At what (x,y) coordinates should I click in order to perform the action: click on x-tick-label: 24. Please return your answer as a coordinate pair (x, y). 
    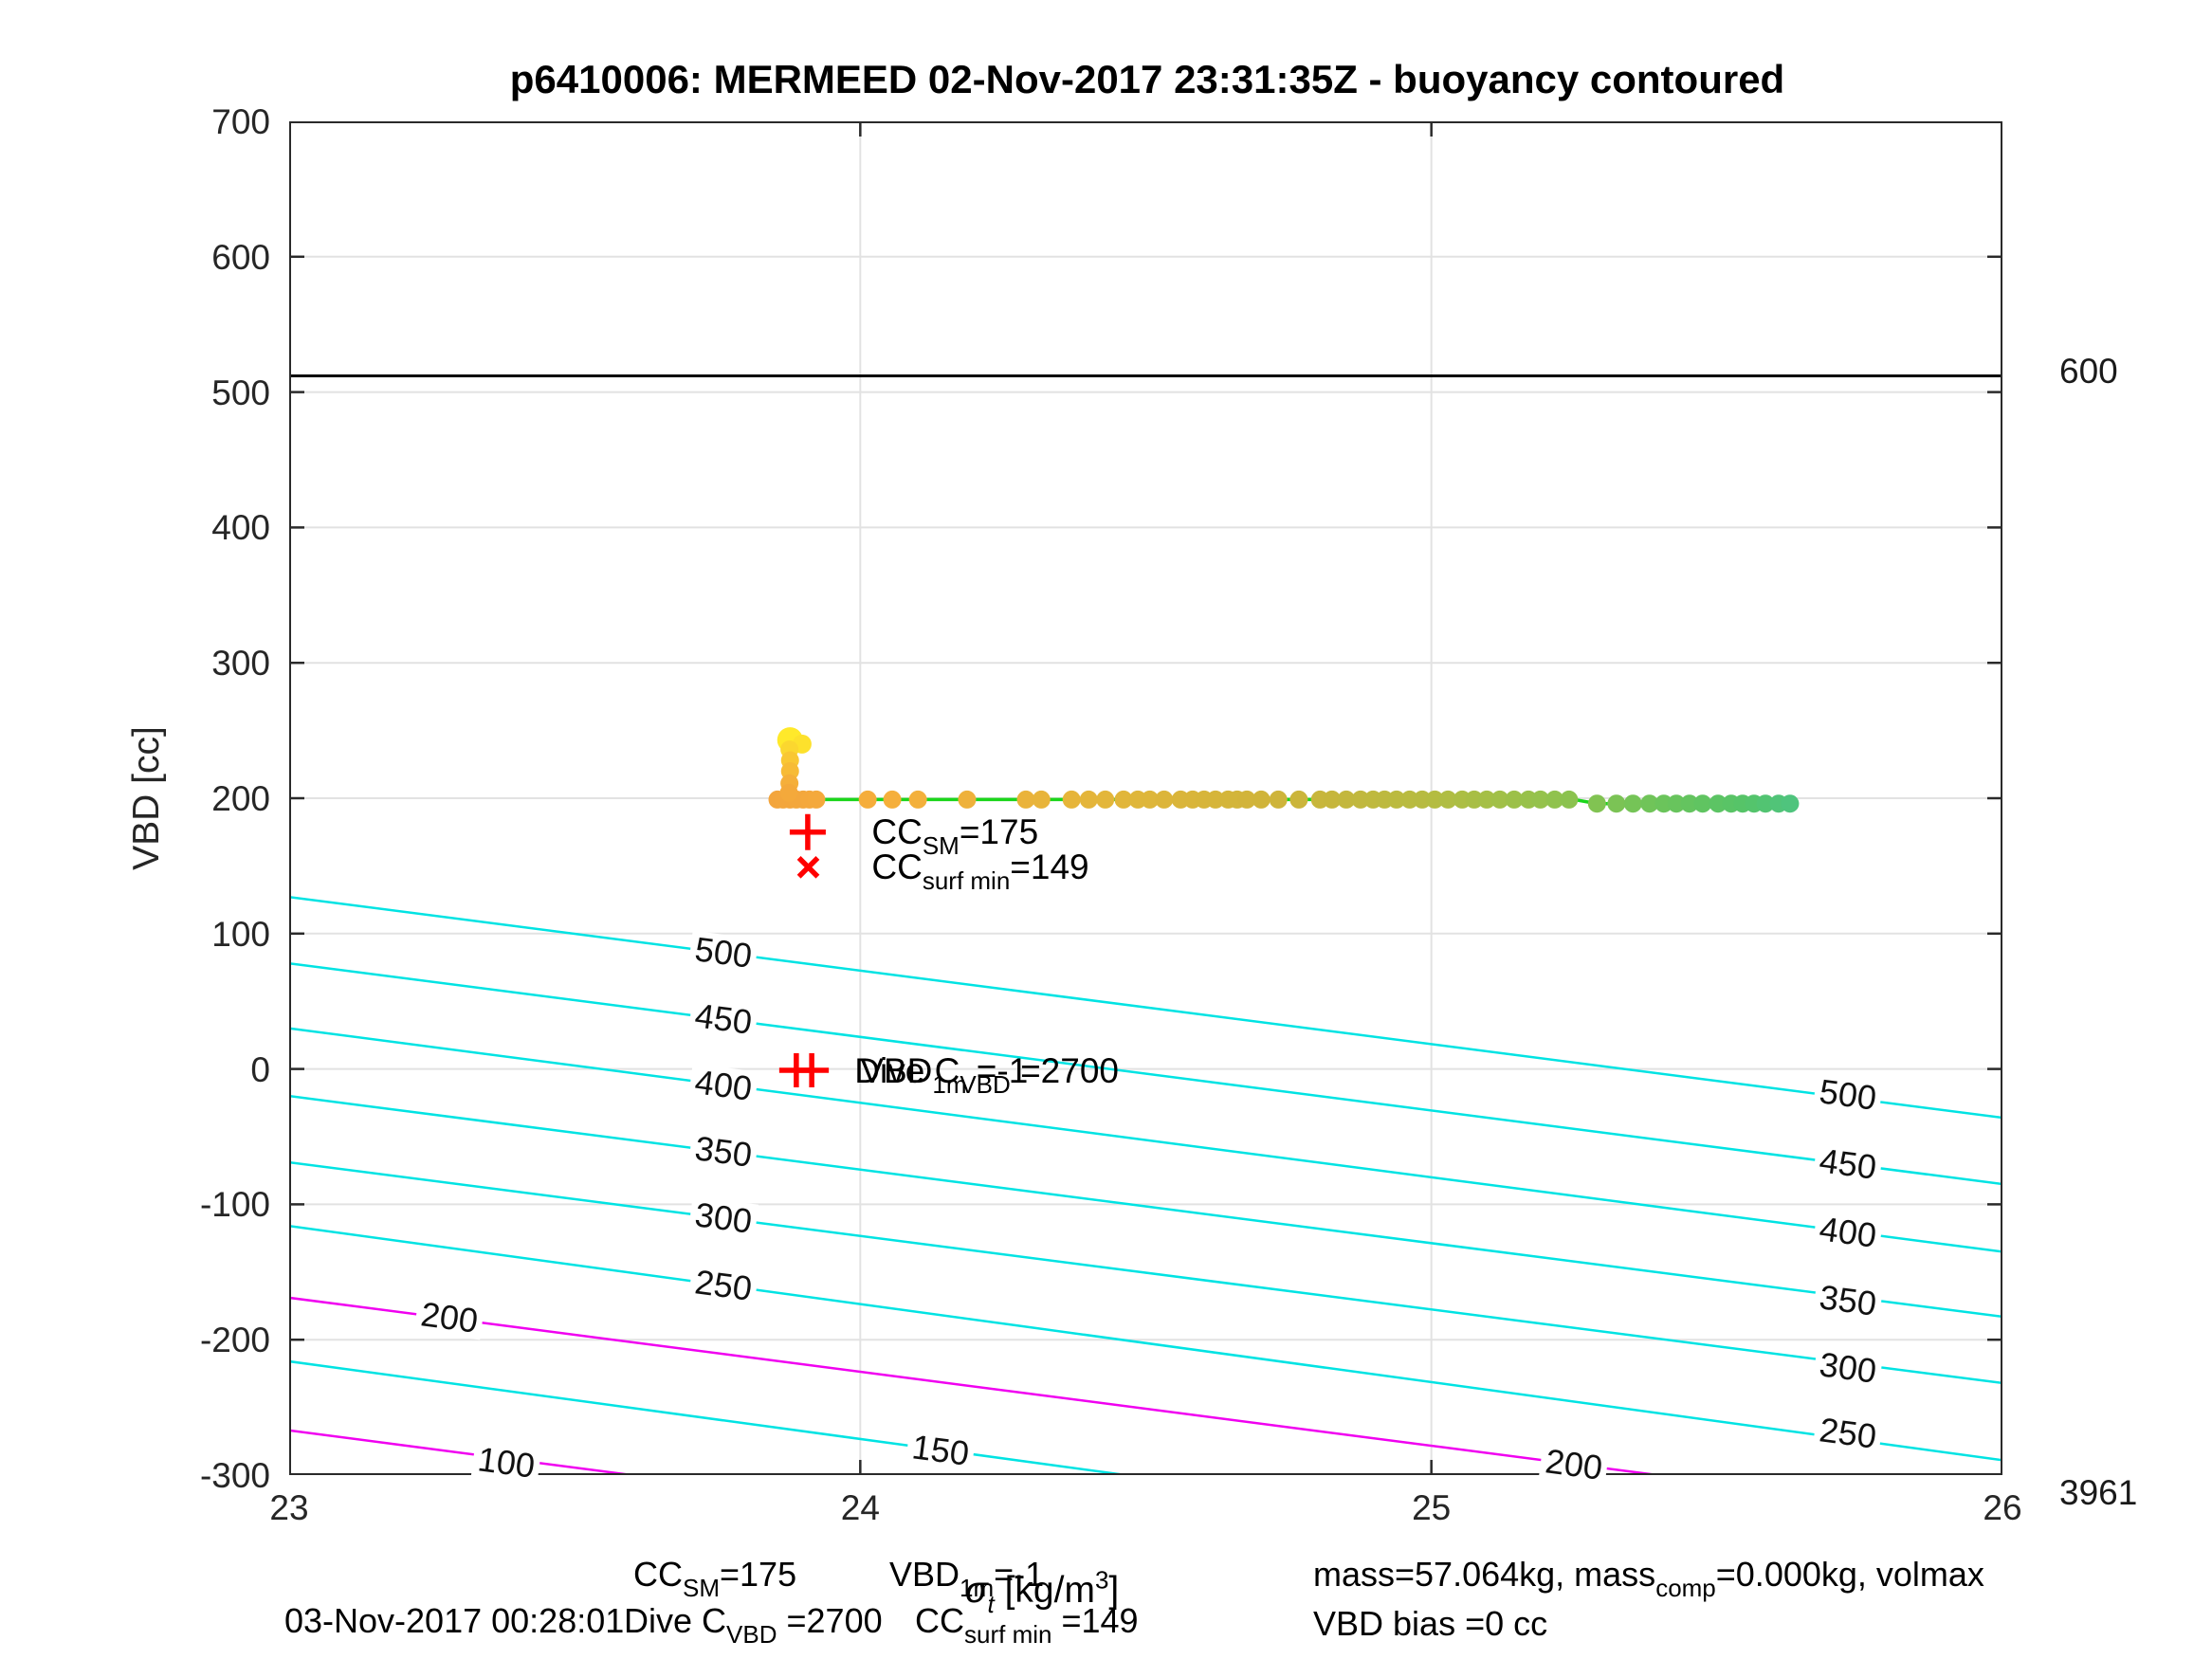
    Looking at the image, I should click on (860, 1507).